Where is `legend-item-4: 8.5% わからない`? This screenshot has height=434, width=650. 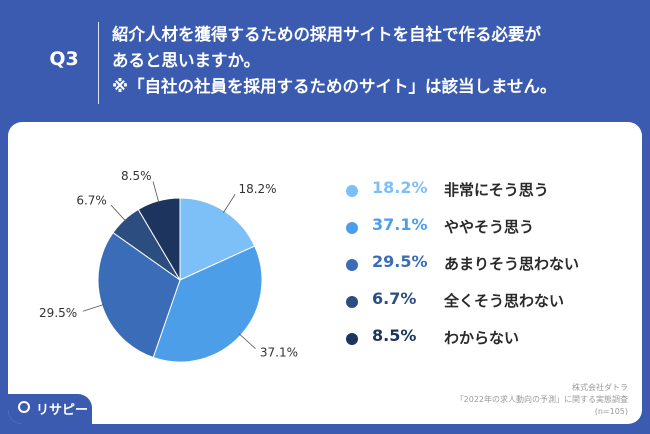 legend-item-4: 8.5% わからない is located at coordinates (486, 342).